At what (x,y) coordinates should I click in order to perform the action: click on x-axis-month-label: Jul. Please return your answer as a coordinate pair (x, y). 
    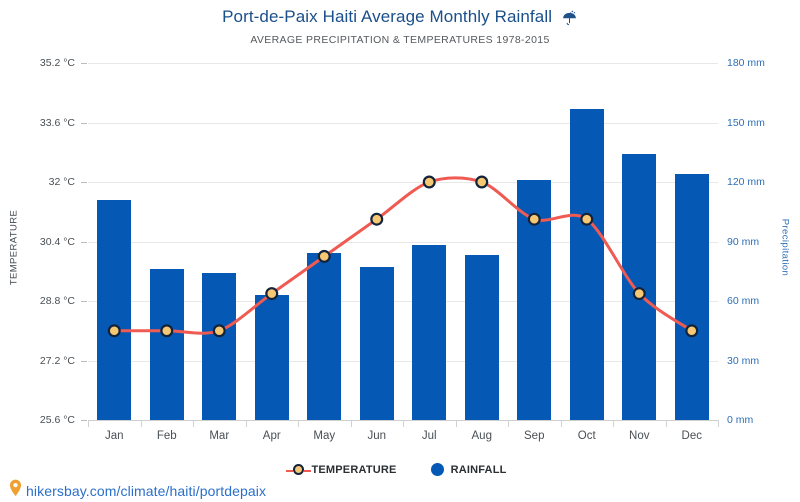
    Looking at the image, I should click on (429, 436).